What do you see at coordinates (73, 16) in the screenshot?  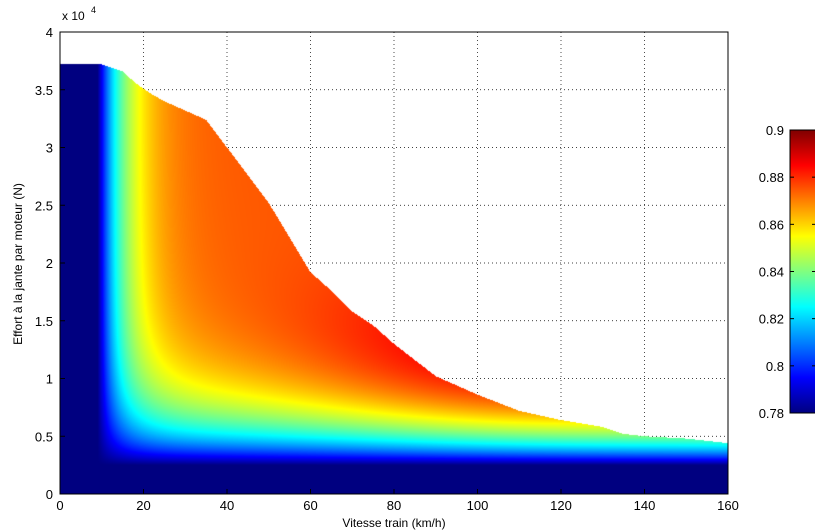 I see `y-exponent-base: x 10` at bounding box center [73, 16].